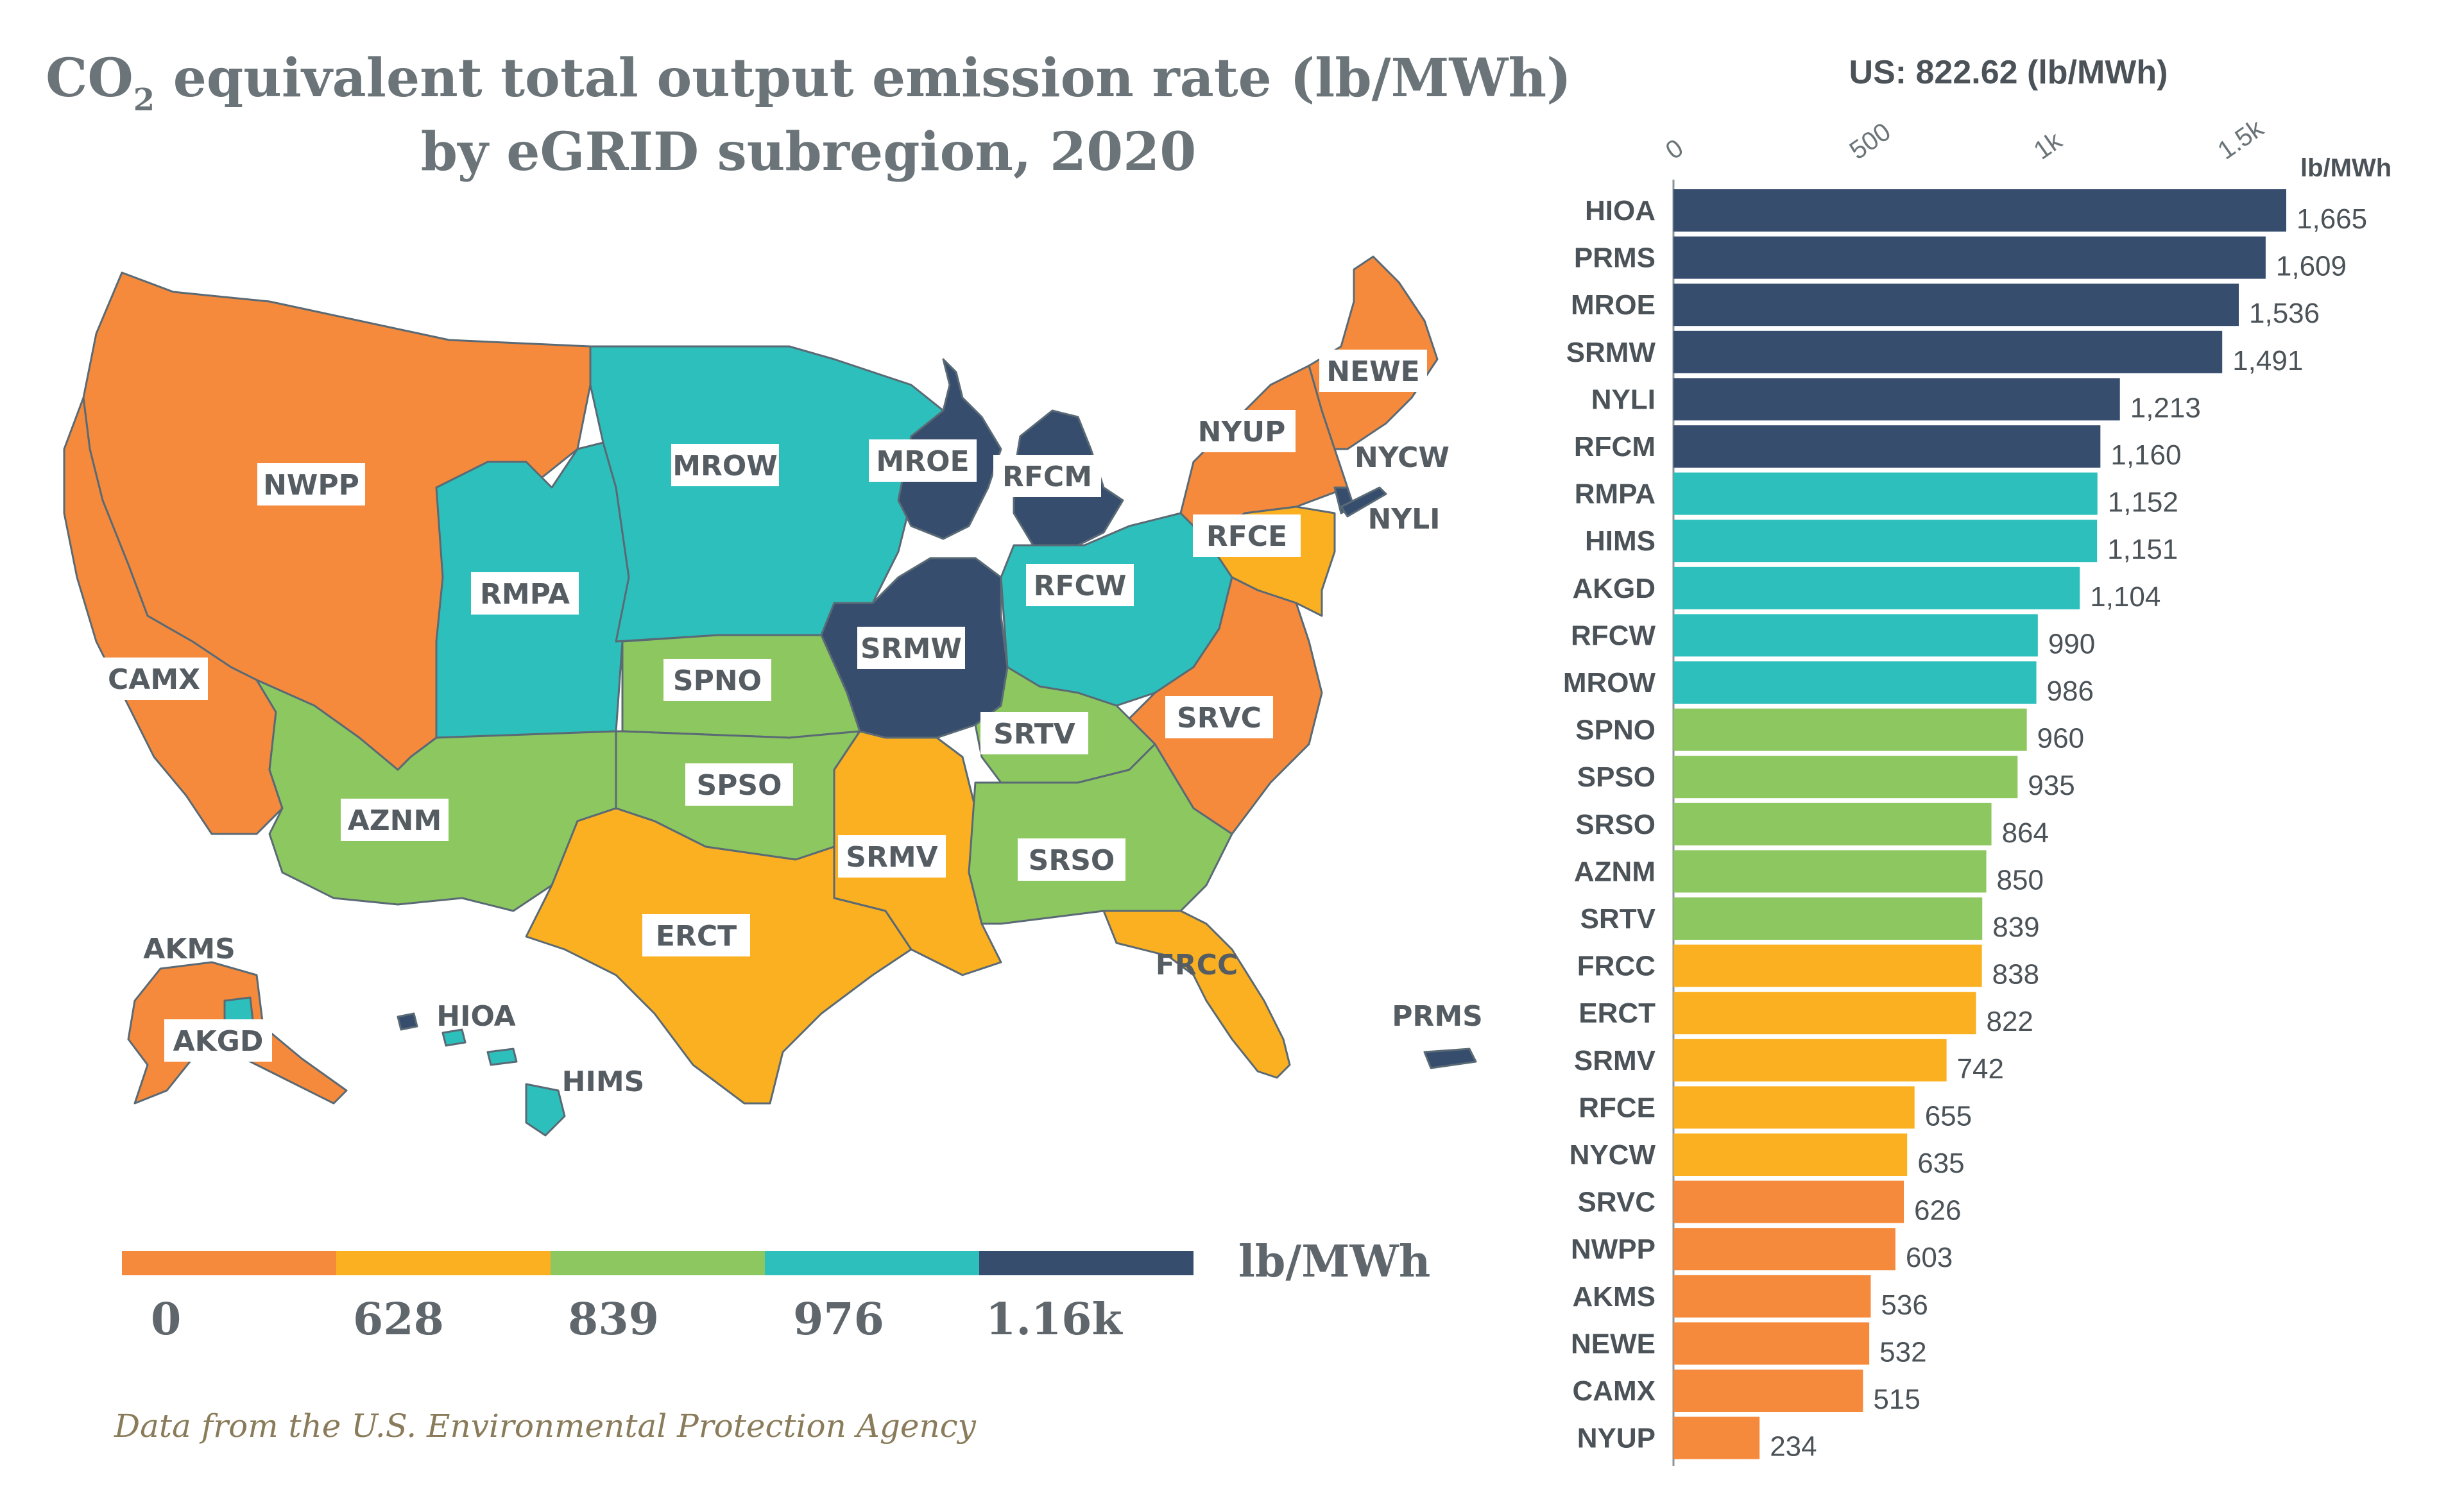 This screenshot has width=2464, height=1503. What do you see at coordinates (1334, 1261) in the screenshot?
I see `legend-unit: lb/MWh` at bounding box center [1334, 1261].